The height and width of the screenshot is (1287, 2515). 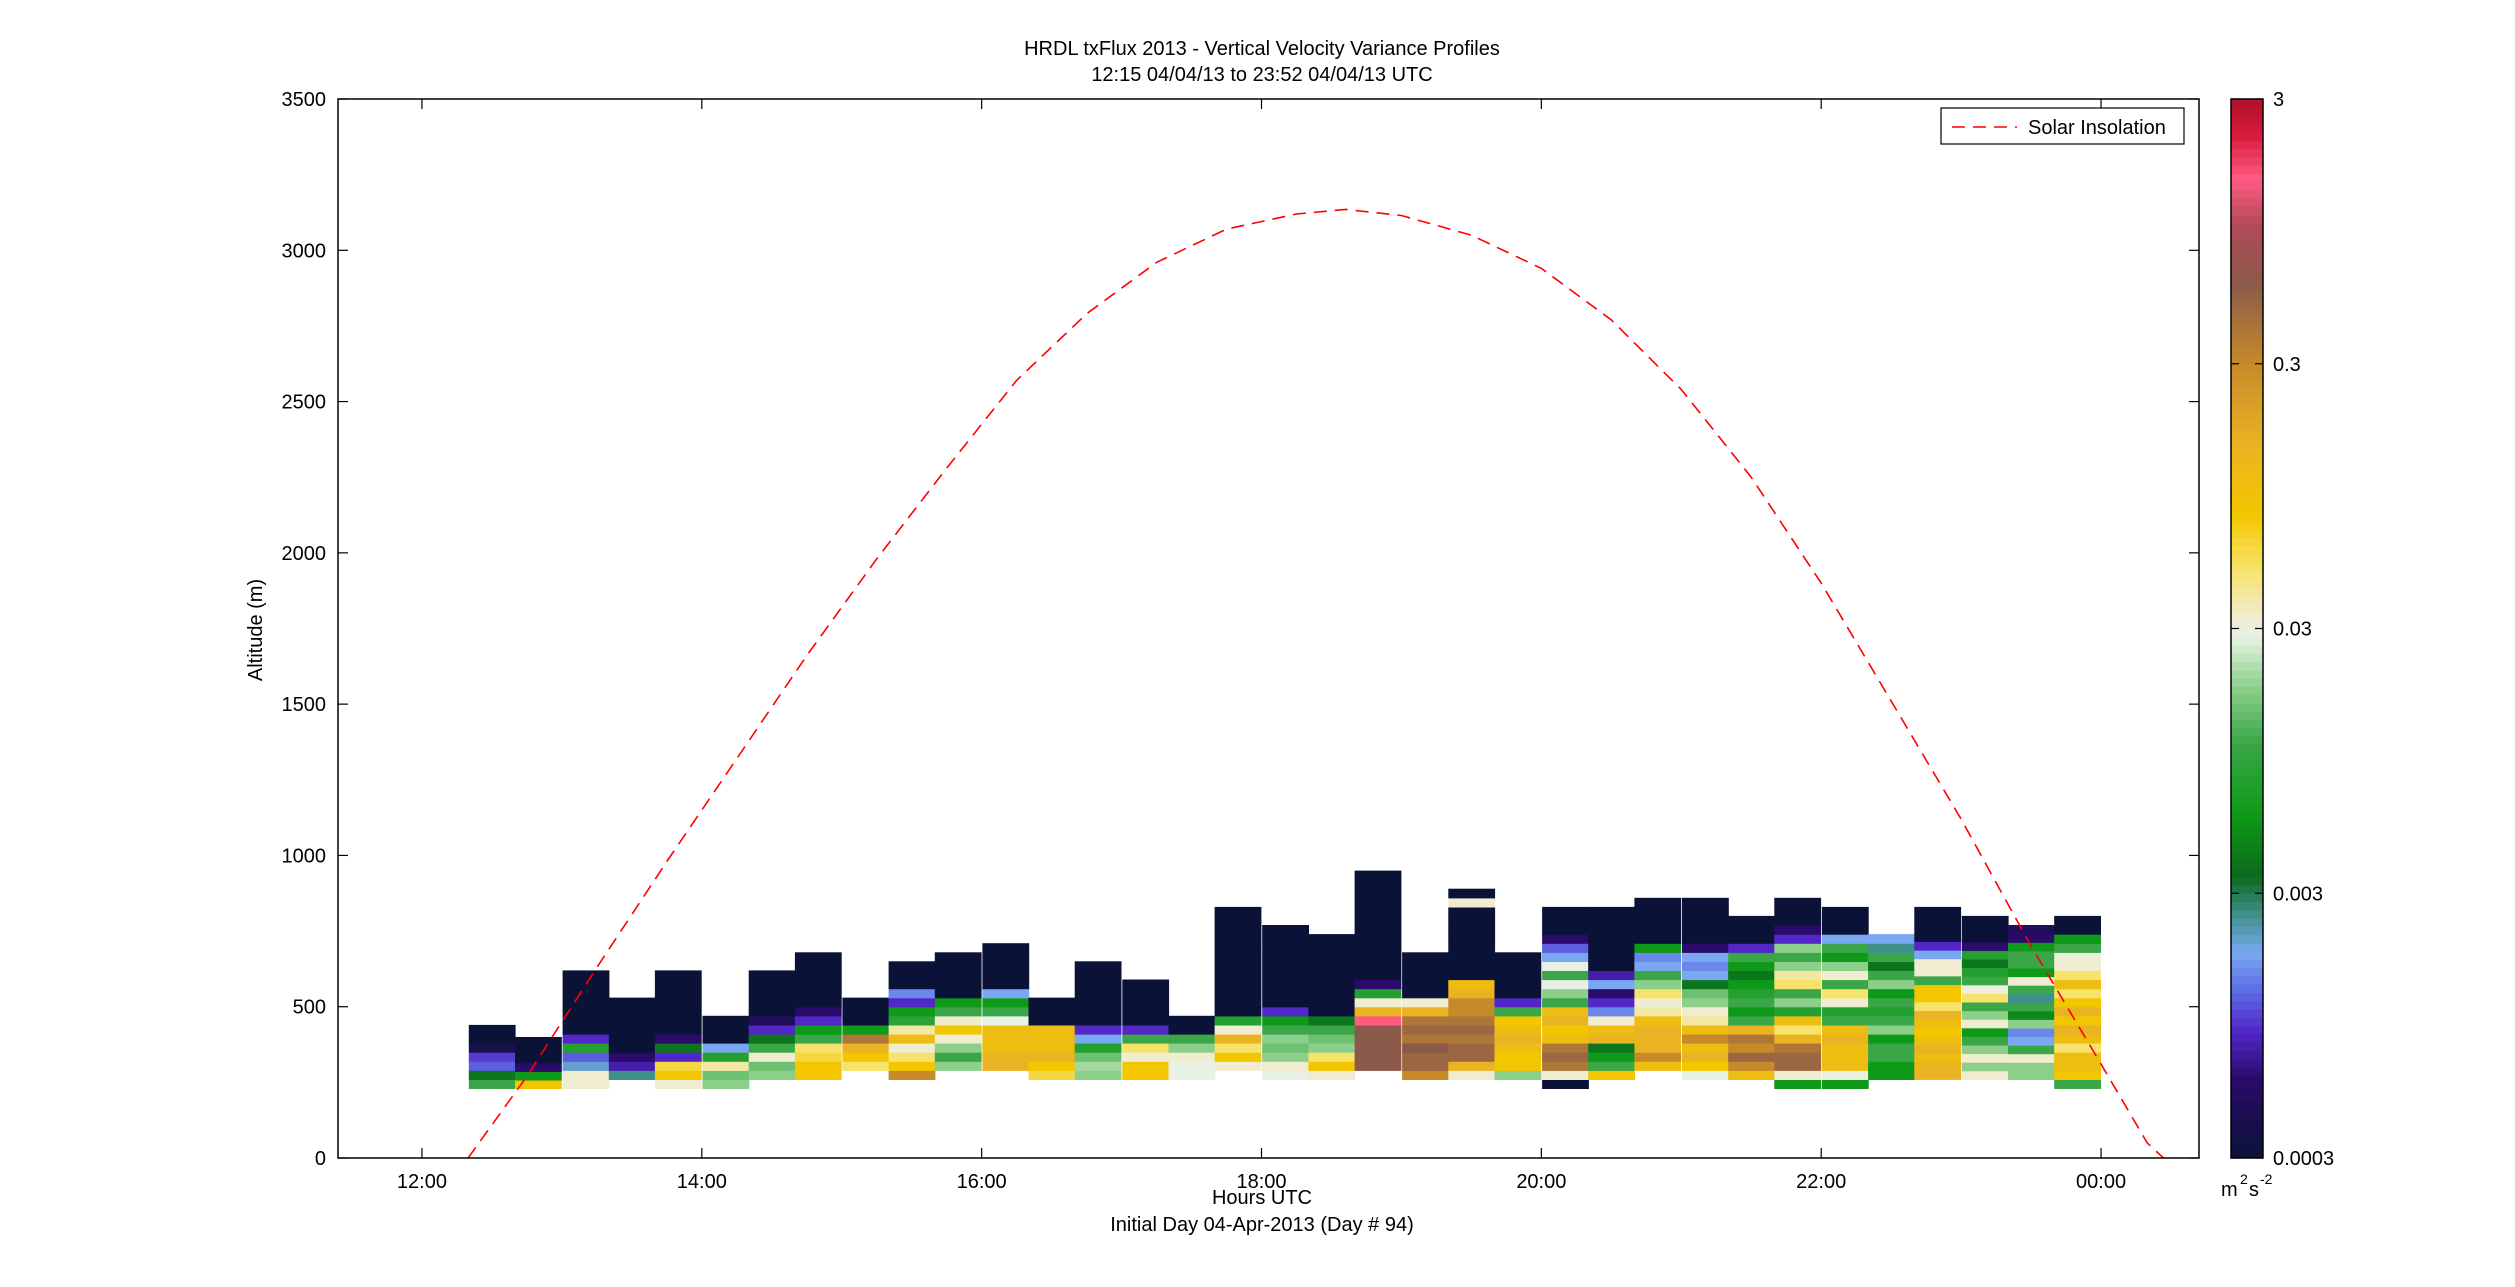 What do you see at coordinates (1261, 75) in the screenshot?
I see `chart-subtitle: 12:15 04/04/13 to 23:52 04/04/13 UTC` at bounding box center [1261, 75].